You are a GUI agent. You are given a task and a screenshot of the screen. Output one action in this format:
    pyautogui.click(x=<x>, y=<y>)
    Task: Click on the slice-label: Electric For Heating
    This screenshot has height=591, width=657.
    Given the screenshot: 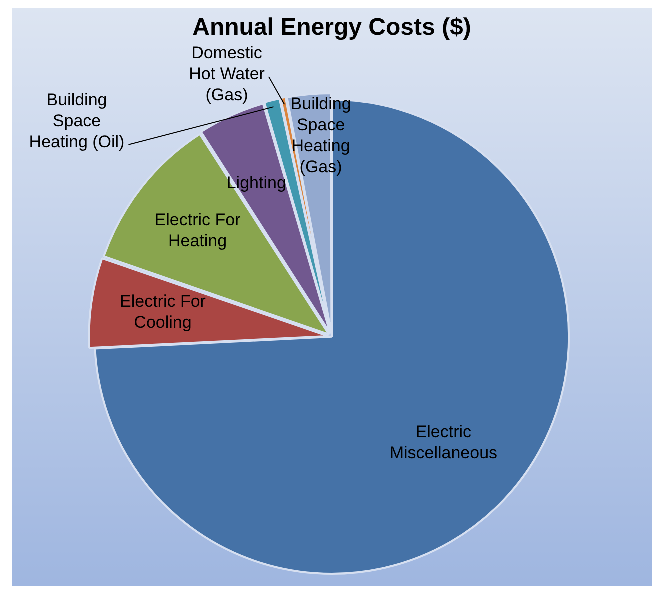 What is the action you would take?
    pyautogui.click(x=198, y=230)
    